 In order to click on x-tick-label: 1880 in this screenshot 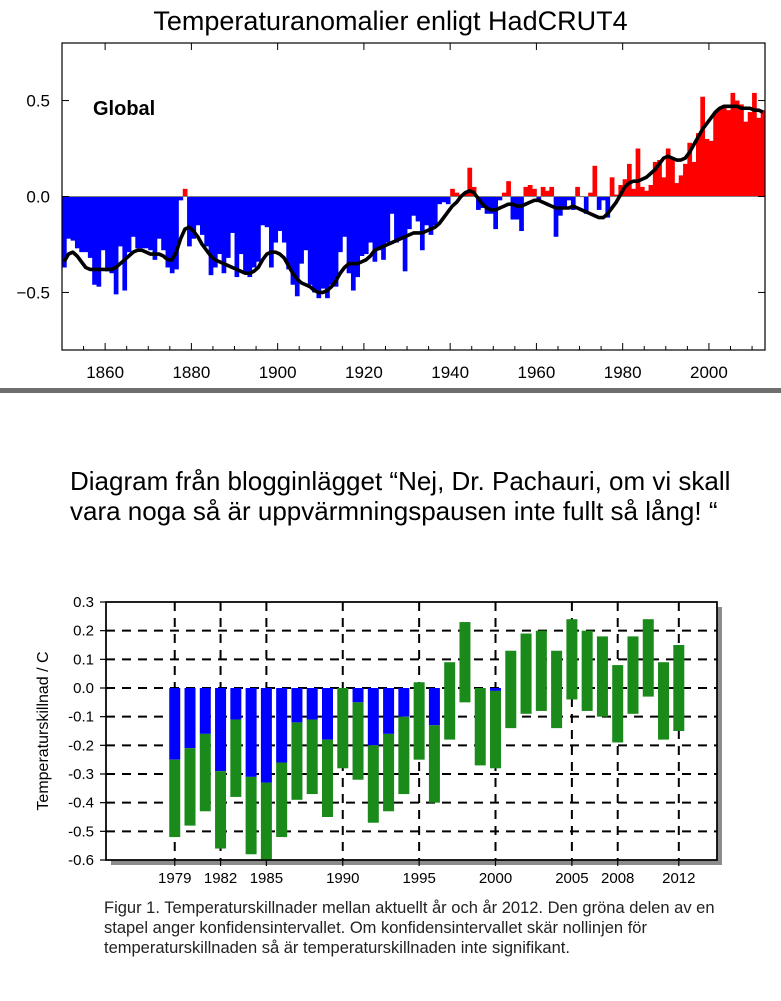, I will do `click(191, 372)`.